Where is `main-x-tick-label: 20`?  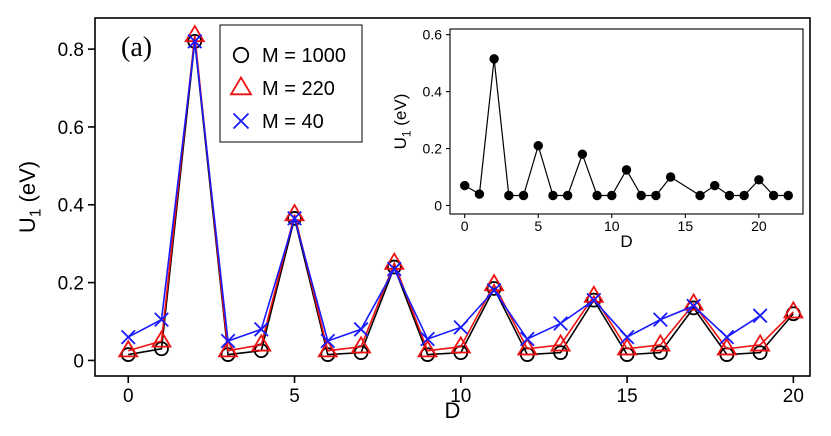 main-x-tick-label: 20 is located at coordinates (793, 396).